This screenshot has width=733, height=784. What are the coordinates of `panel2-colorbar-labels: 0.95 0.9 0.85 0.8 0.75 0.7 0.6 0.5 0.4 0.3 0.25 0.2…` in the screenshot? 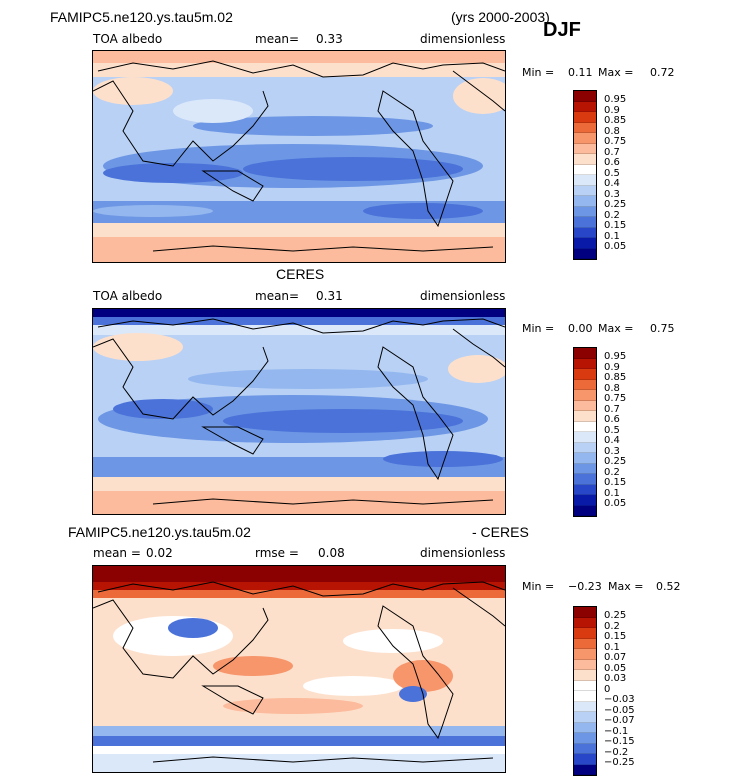 It's located at (615, 430).